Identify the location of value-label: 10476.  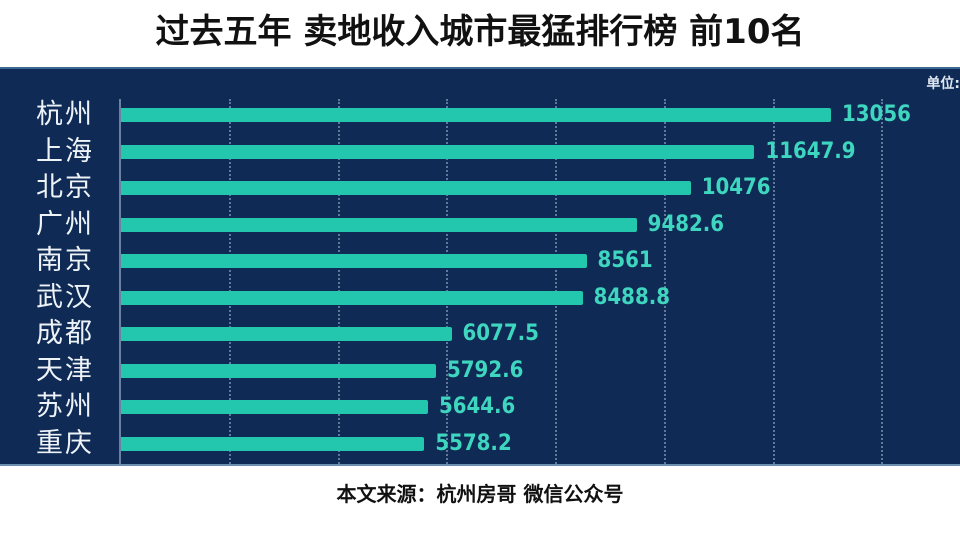
(736, 187).